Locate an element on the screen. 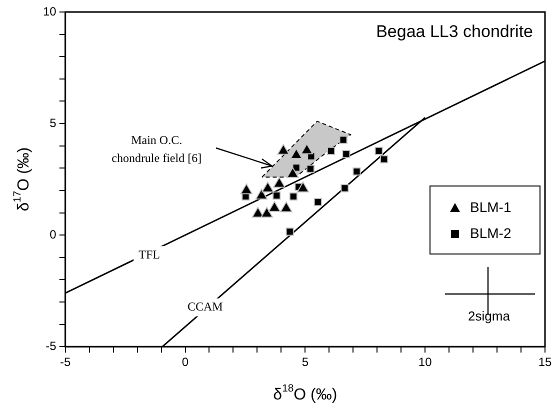  y-tick-label: 0 is located at coordinates (53, 234).